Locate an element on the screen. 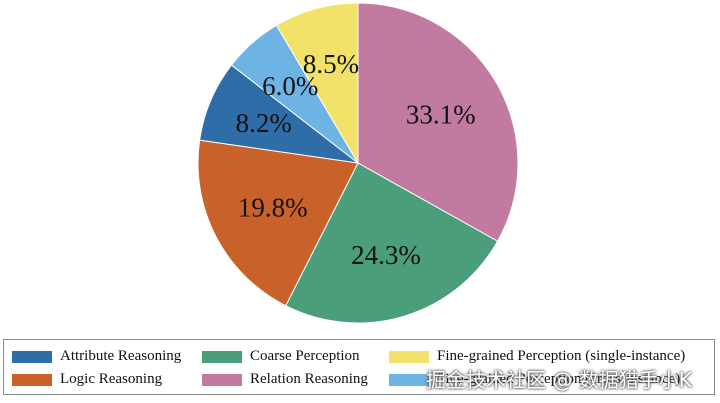  legend-swatch-coarse-perception is located at coordinates (222, 356).